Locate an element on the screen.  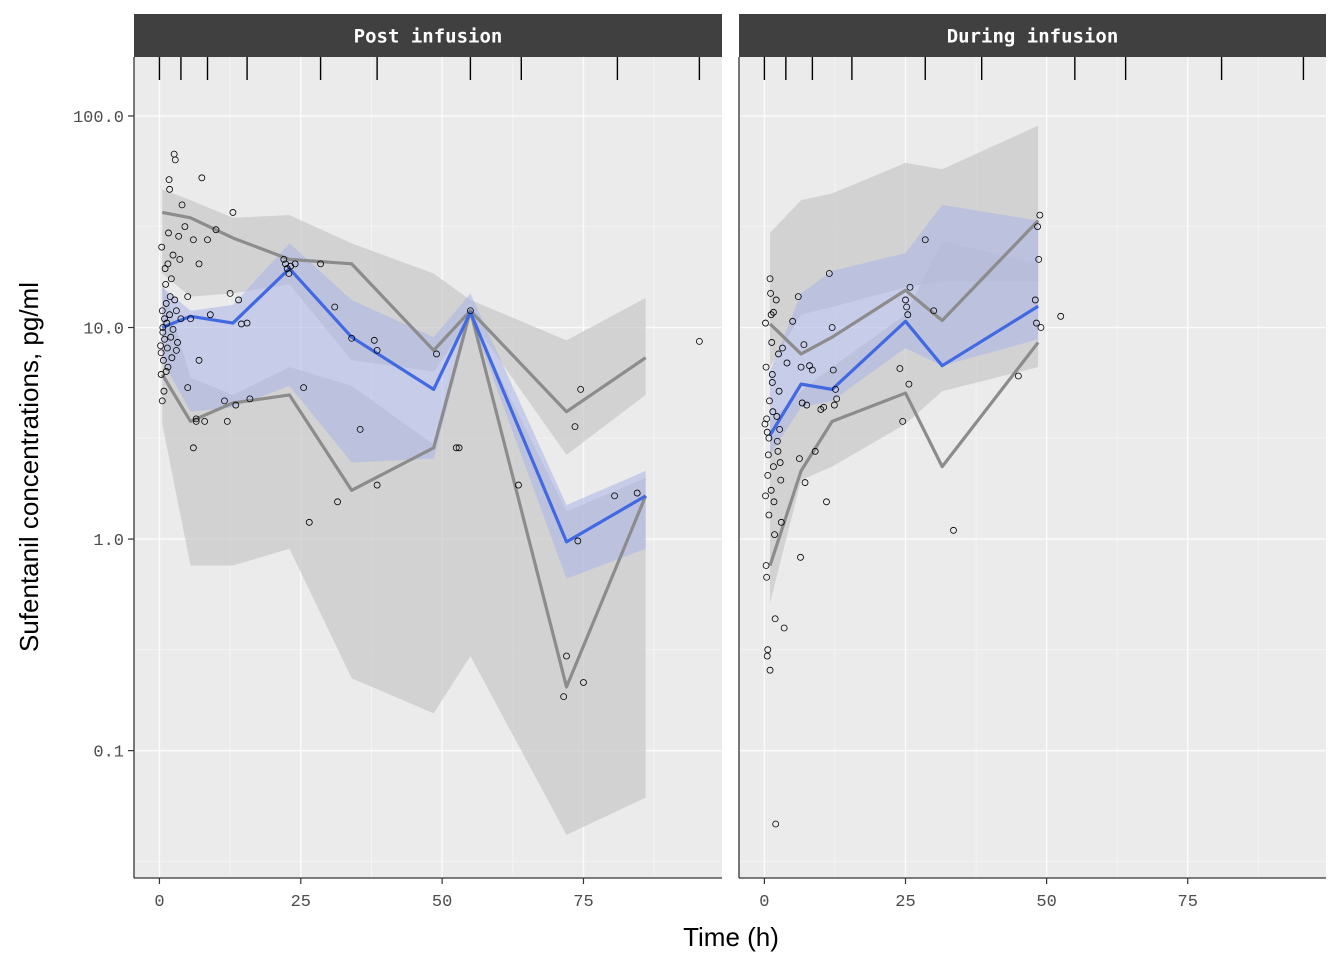
x-tick-label: 75 is located at coordinates (583, 902).